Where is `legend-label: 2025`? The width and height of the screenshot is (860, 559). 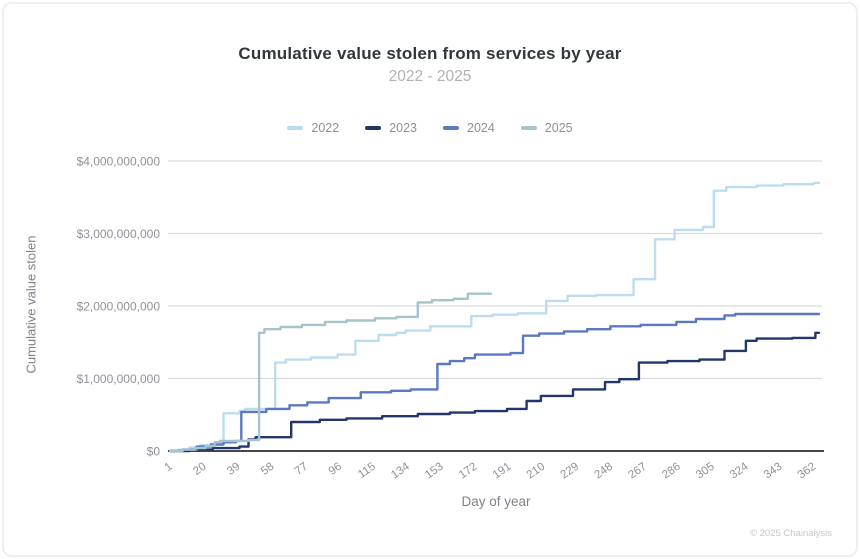
legend-label: 2025 is located at coordinates (558, 128).